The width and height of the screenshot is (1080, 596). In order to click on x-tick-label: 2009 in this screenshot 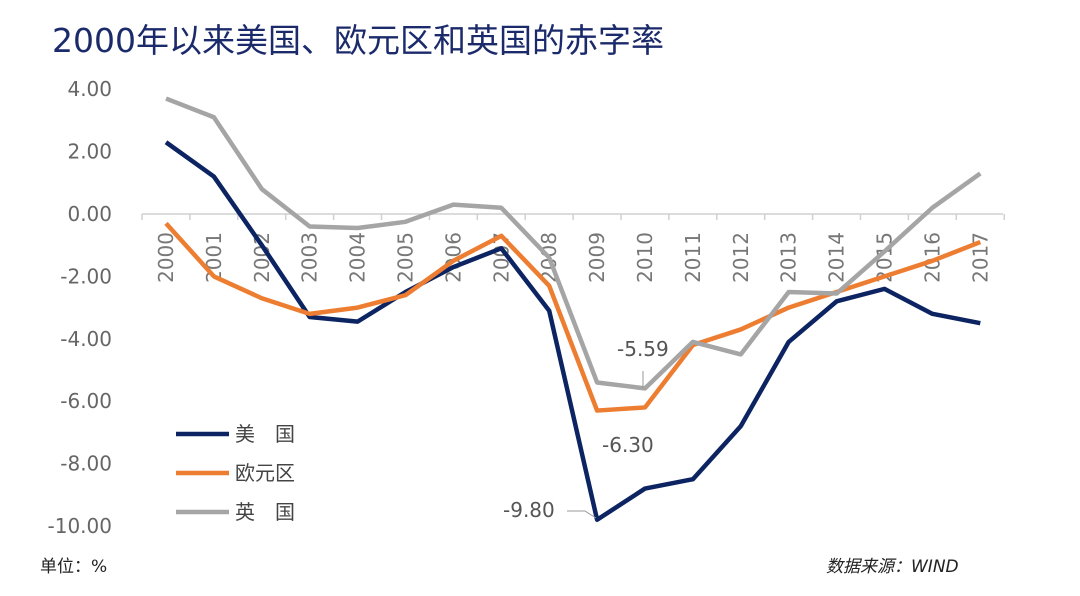, I will do `click(597, 257)`.